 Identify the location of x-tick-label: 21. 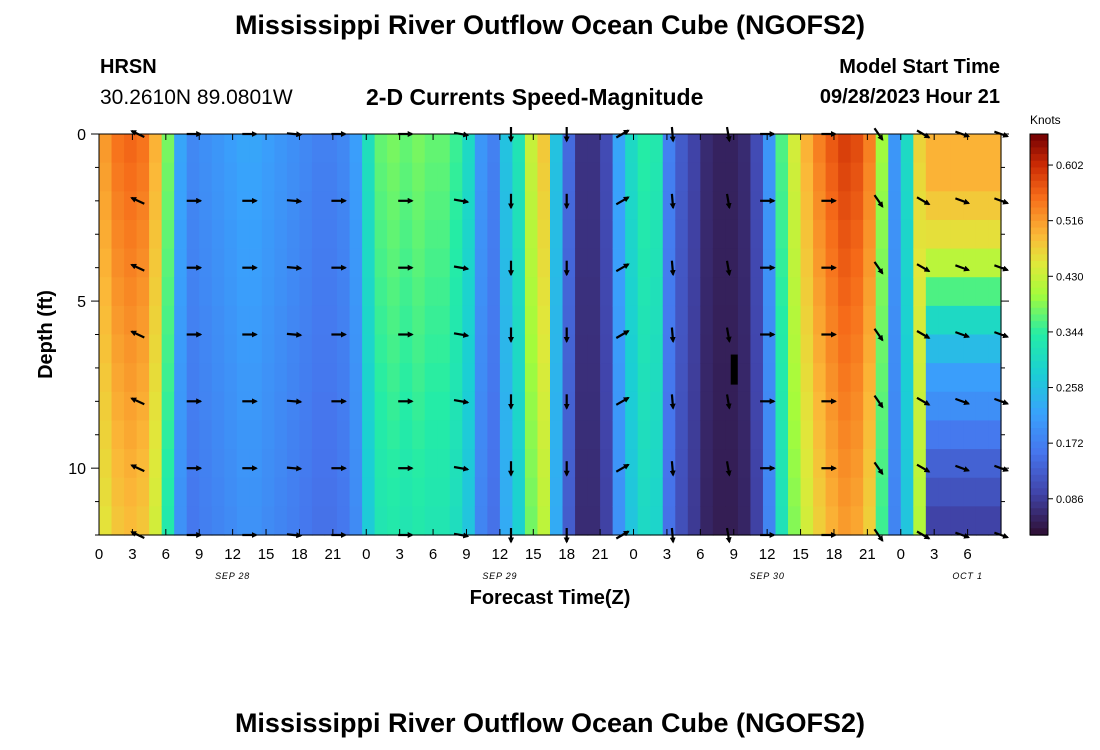
(333, 554).